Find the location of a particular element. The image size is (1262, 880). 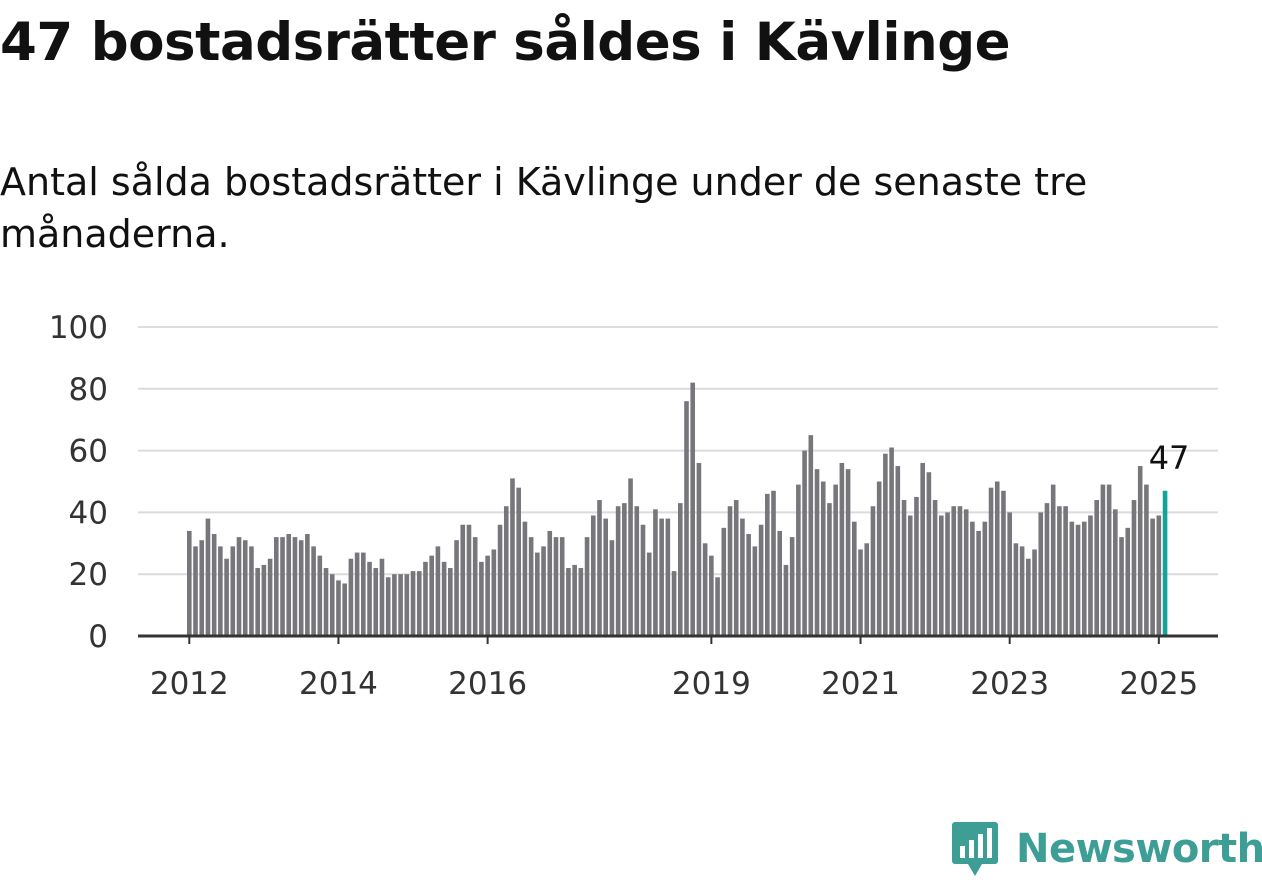

x-tick-label-2023: 2023 is located at coordinates (1009, 684).